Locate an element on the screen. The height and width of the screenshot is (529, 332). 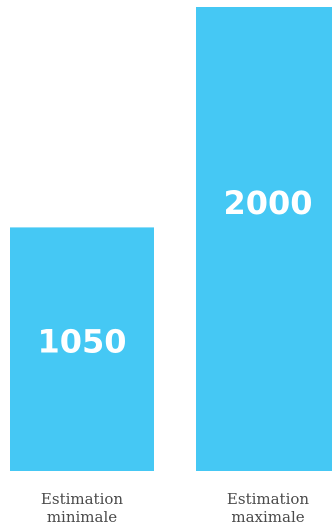
category-label-1-line-1: maximale is located at coordinates (267, 517).